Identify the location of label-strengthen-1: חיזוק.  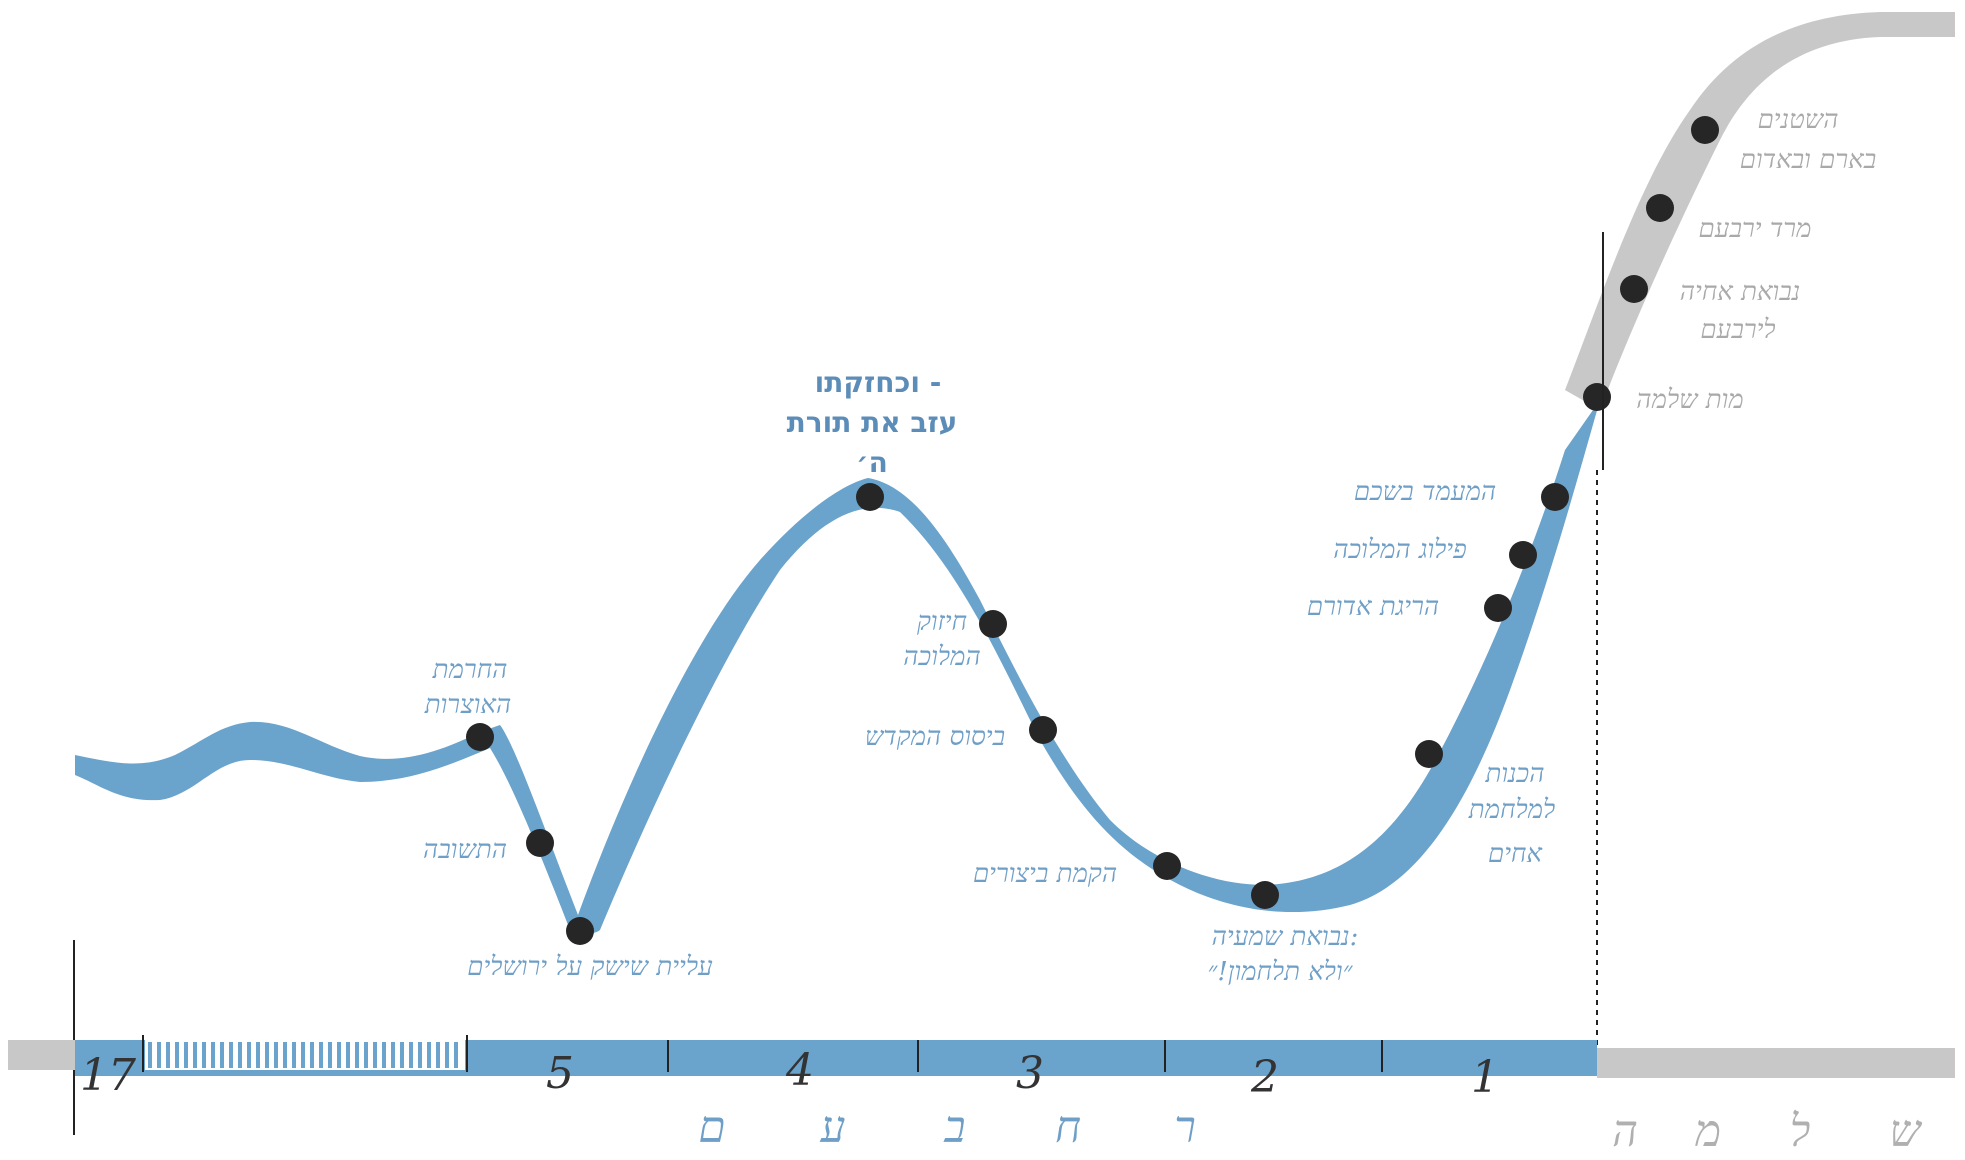
(942, 622).